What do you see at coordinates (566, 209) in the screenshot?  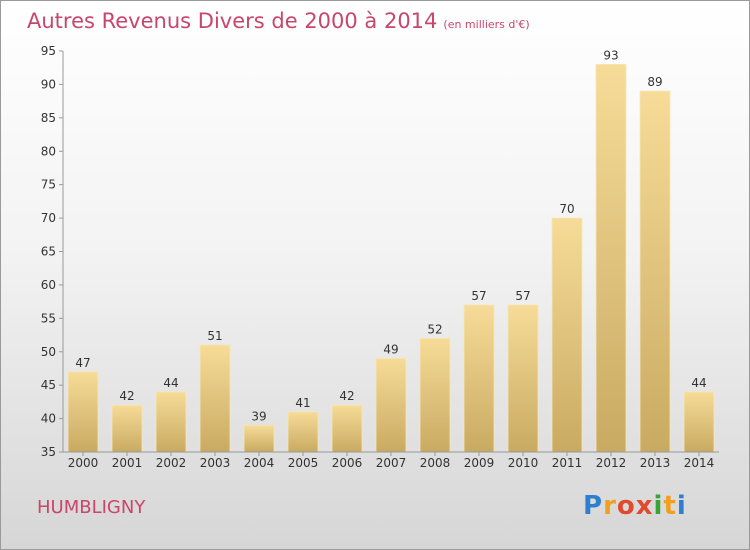 I see `data-label-2011: 70` at bounding box center [566, 209].